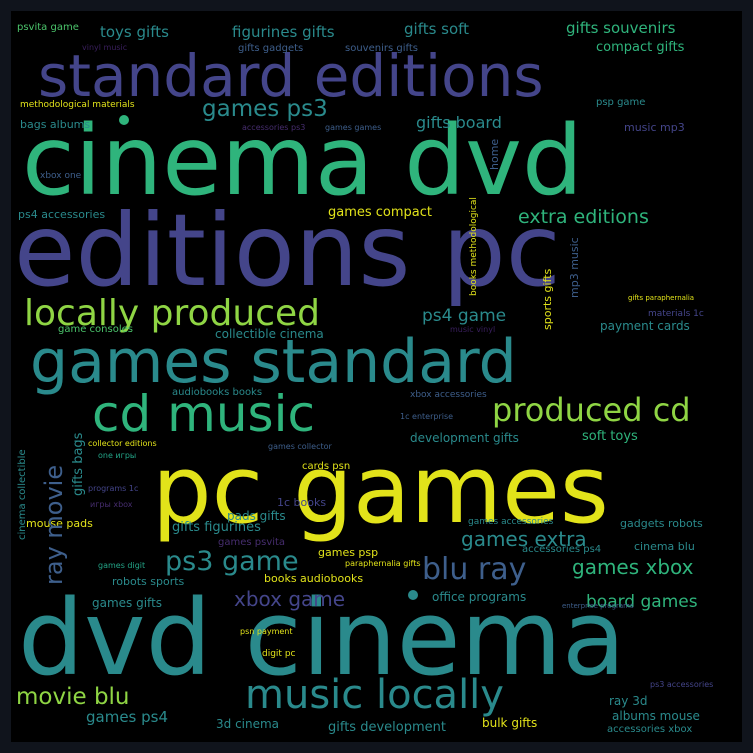 The height and width of the screenshot is (753, 753). I want to click on cloud-word-v-books-methodological: books methodological, so click(474, 246).